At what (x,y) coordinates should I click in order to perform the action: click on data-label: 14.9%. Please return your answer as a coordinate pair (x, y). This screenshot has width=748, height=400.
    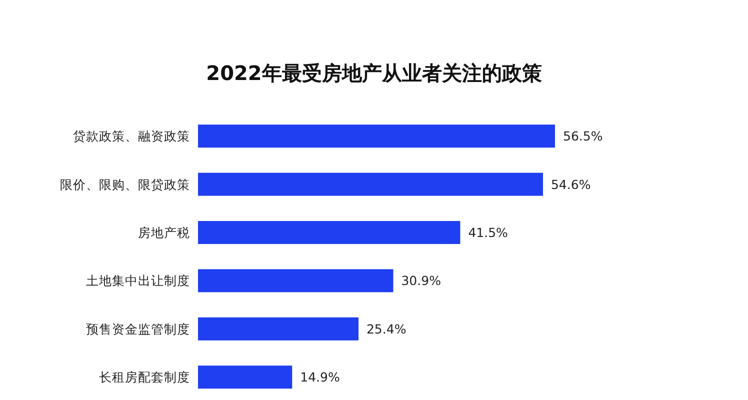
    Looking at the image, I should click on (320, 377).